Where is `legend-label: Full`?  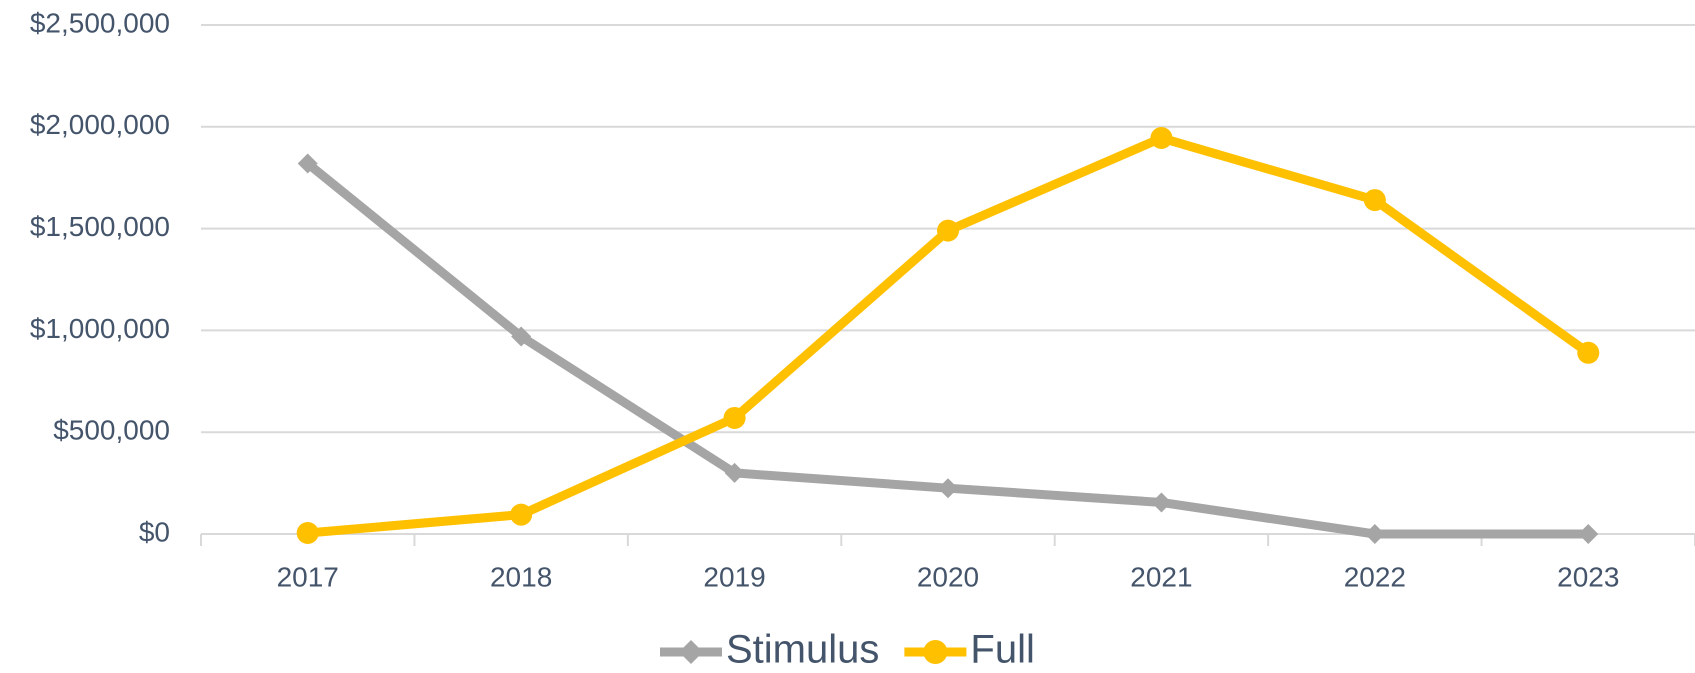 legend-label: Full is located at coordinates (1002, 650).